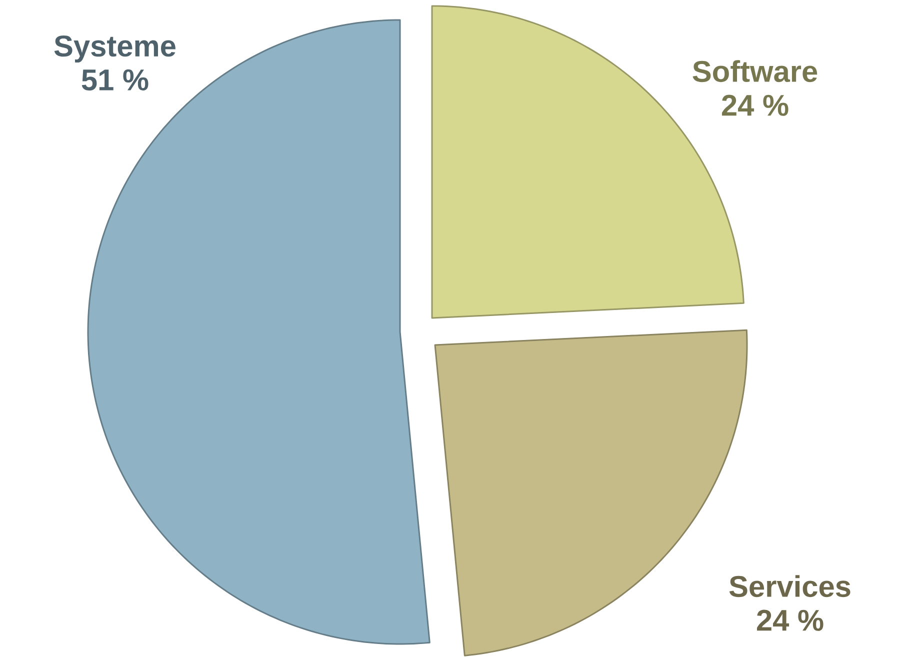  What do you see at coordinates (115, 80) in the screenshot?
I see `data-label: 51 %` at bounding box center [115, 80].